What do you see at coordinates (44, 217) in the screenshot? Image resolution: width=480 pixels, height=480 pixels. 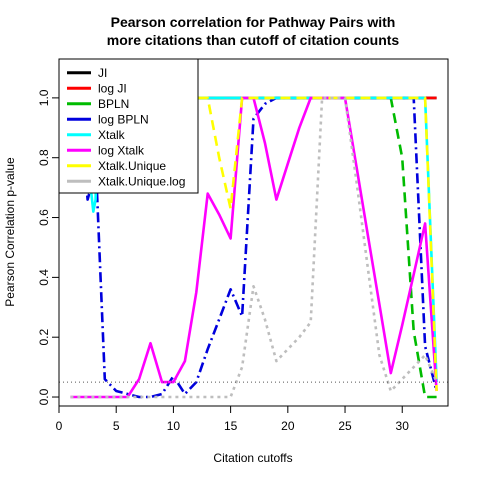 I see `y-tick-label-3: 0.6` at bounding box center [44, 217].